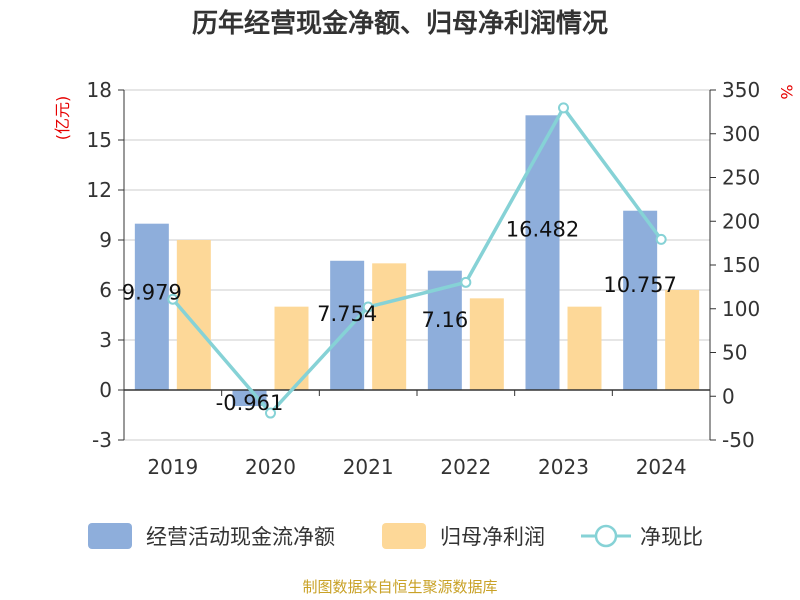 This screenshot has height=600, width=800. I want to click on right-tick-label: 100, so click(741, 309).